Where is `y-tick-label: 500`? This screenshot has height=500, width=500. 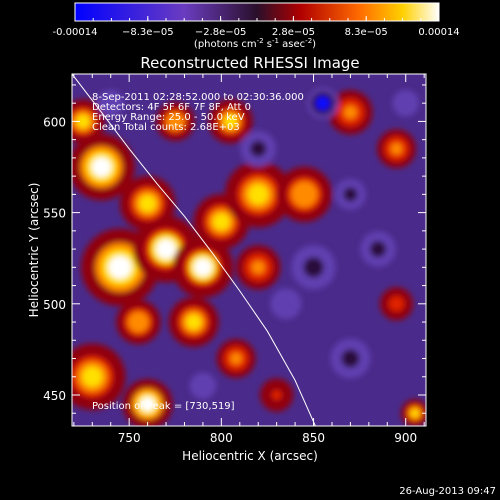 y-tick-label: 500 is located at coordinates (54, 305).